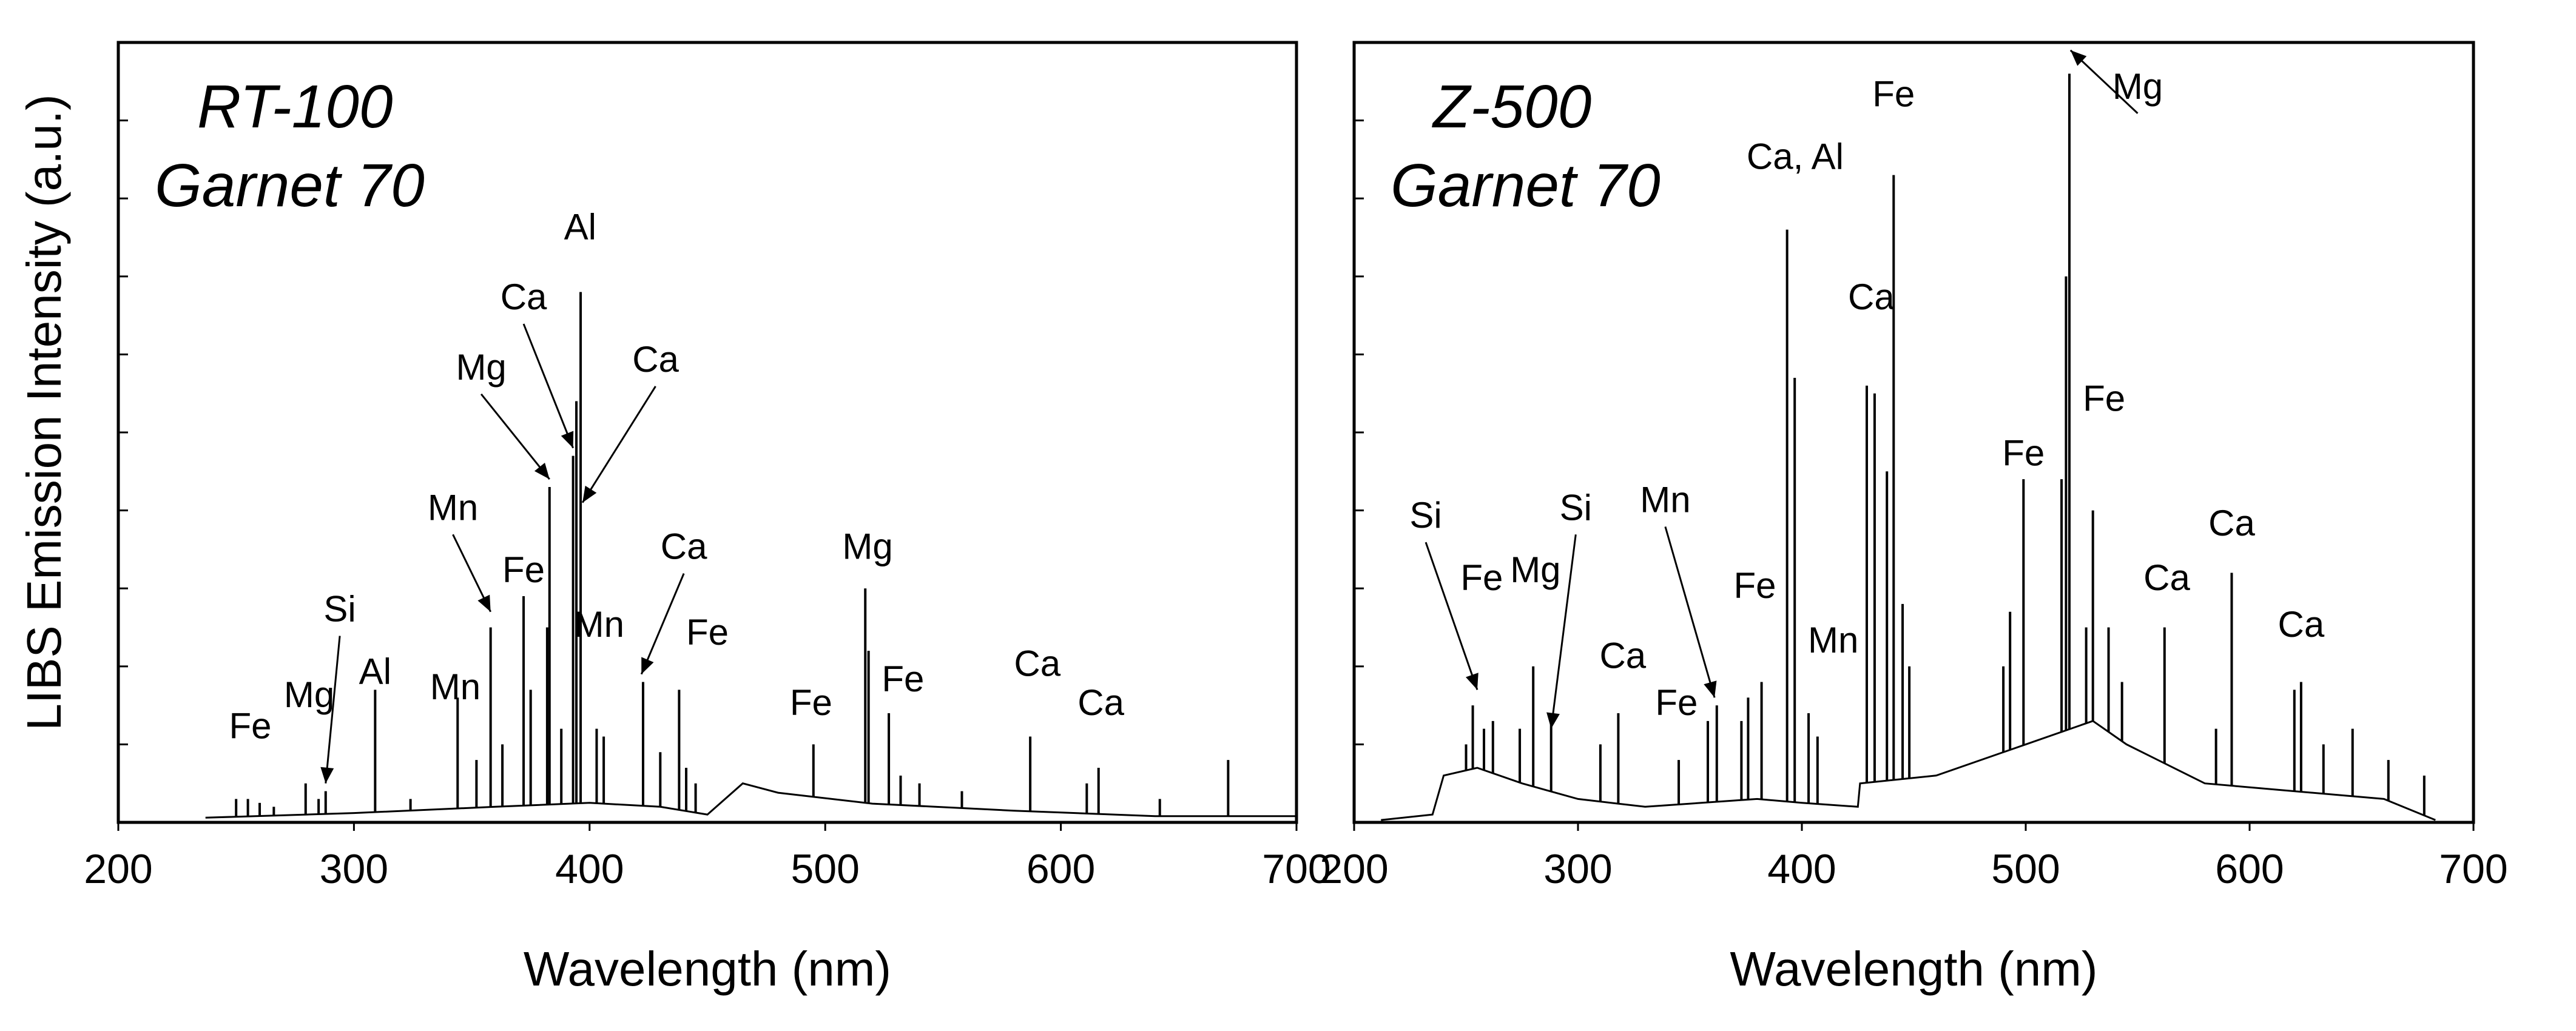 The width and height of the screenshot is (2576, 1031). I want to click on y-axis-title: LIBS Emission Intensity (a.u.), so click(44, 412).